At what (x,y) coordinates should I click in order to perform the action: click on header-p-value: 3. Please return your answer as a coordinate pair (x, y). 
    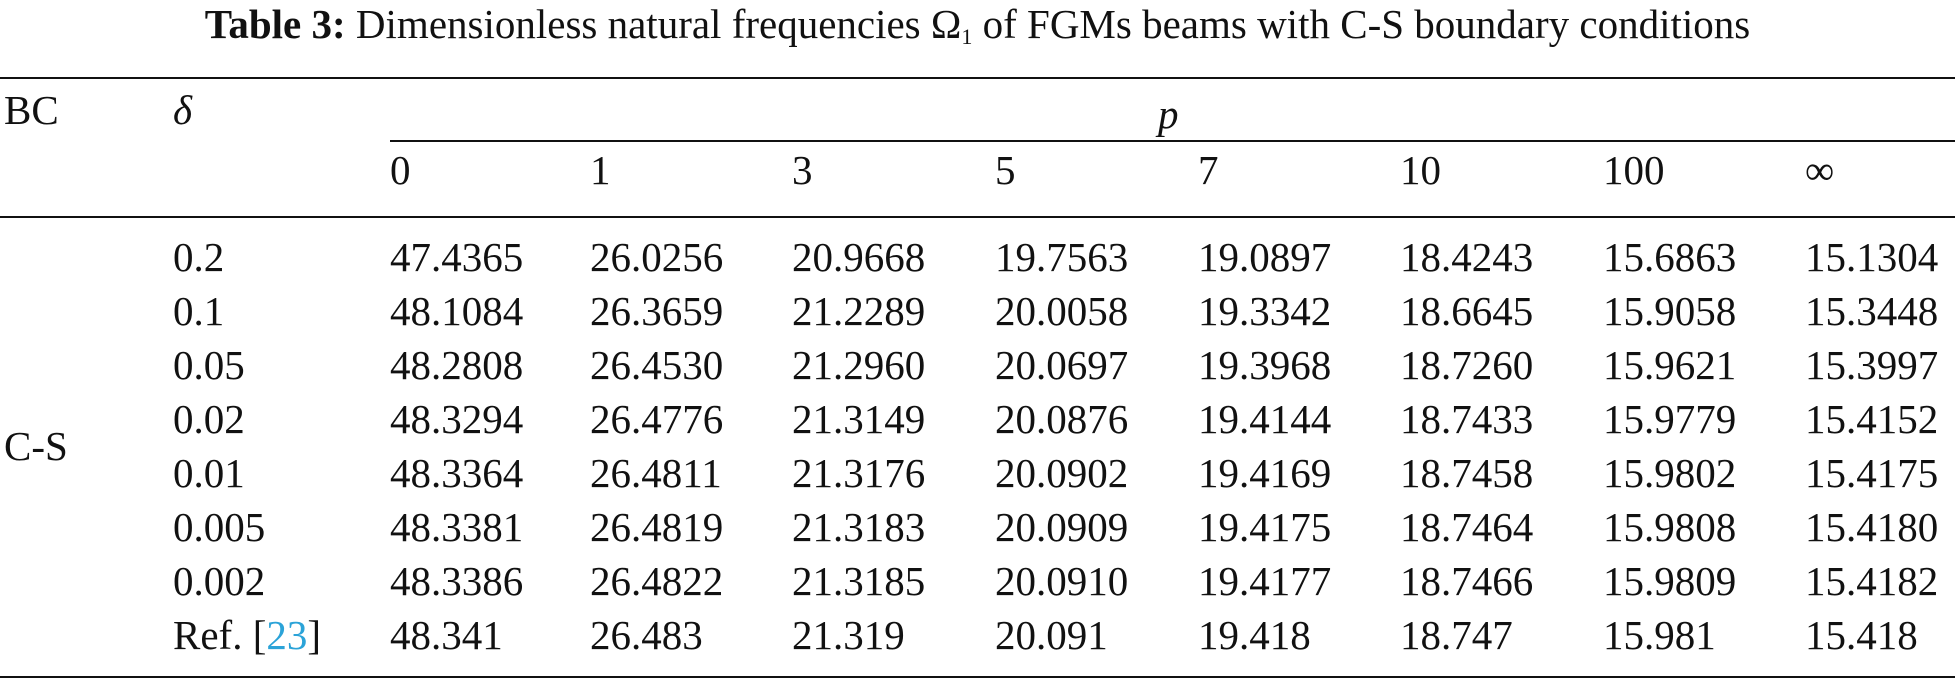
    Looking at the image, I should click on (802, 170).